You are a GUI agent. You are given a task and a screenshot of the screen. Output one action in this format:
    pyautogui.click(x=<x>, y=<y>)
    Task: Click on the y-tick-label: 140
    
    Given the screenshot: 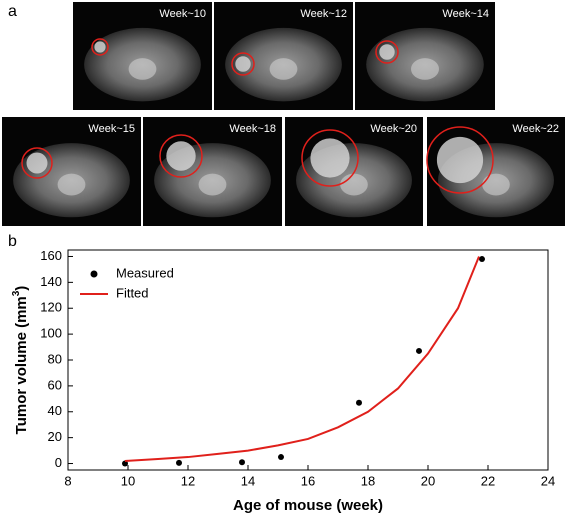 What is the action you would take?
    pyautogui.click(x=51, y=281)
    